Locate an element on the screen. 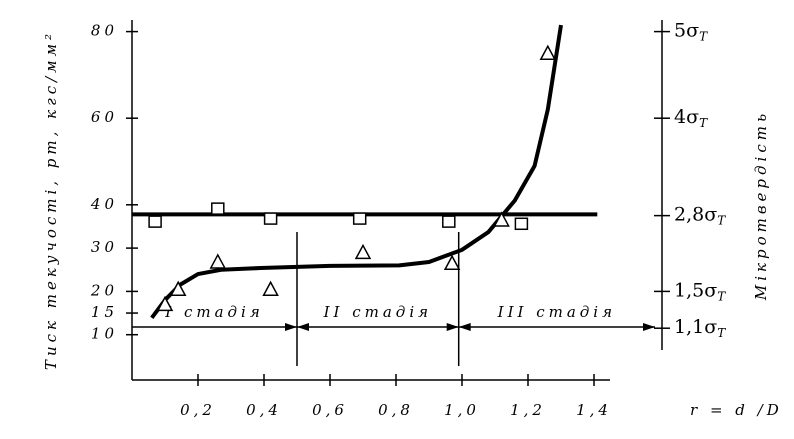 This screenshot has width=794, height=439. y2-tick-label: 4σT is located at coordinates (691, 118).